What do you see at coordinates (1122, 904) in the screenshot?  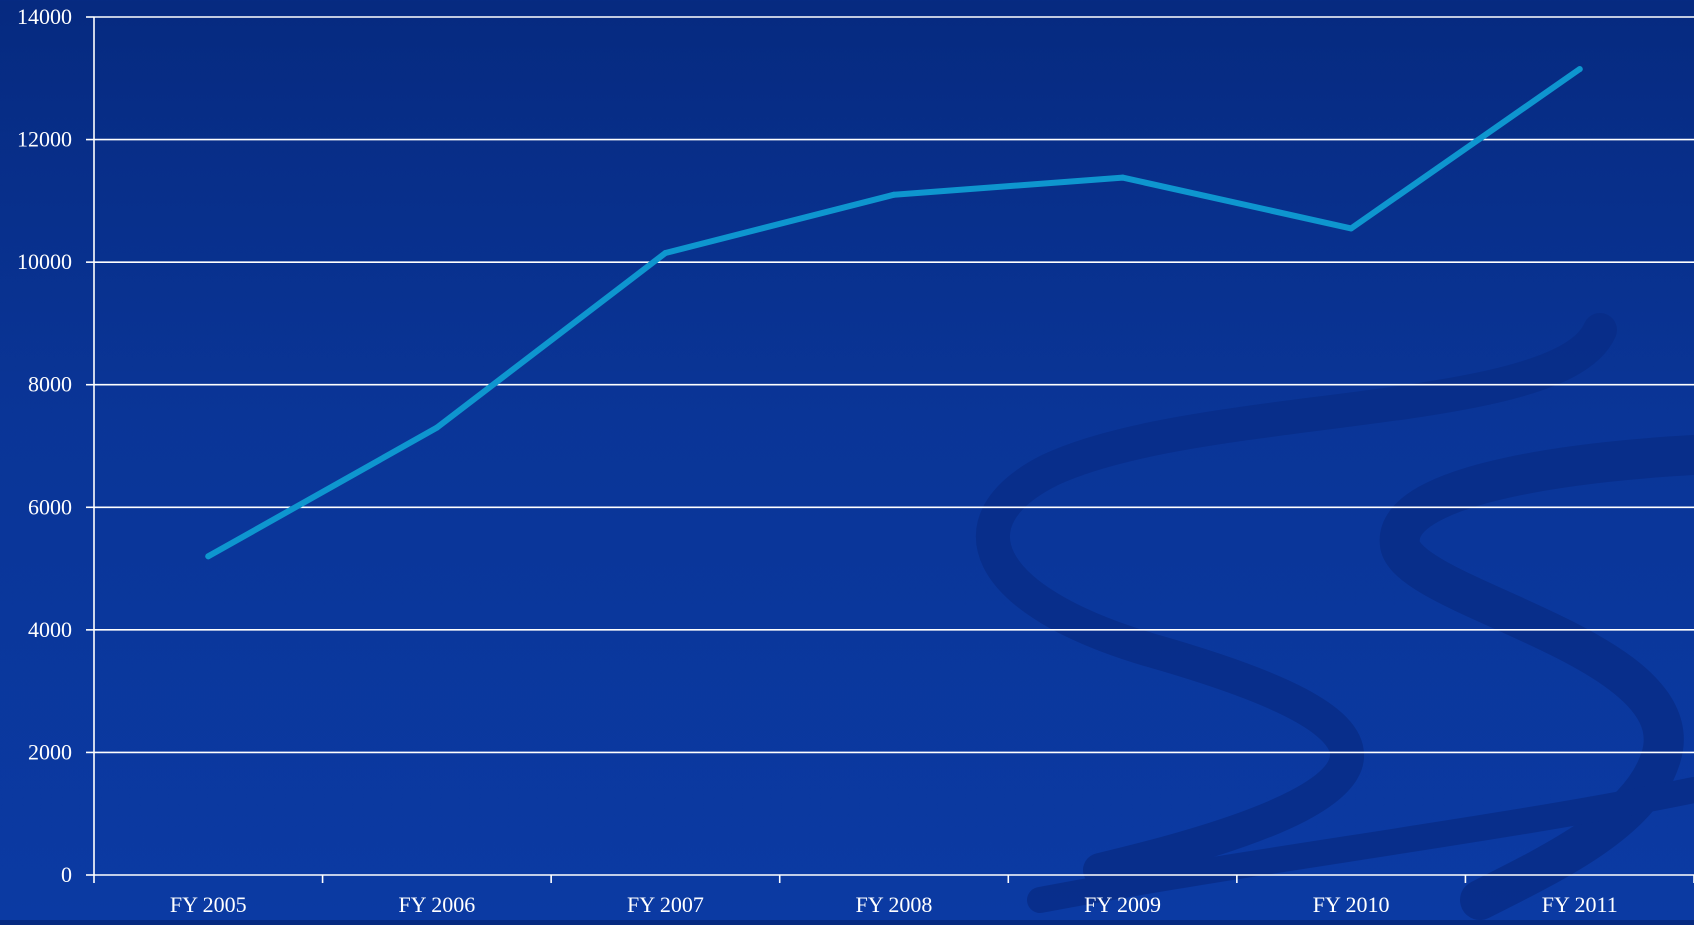 I see `x-tick-label: FY 2009` at bounding box center [1122, 904].